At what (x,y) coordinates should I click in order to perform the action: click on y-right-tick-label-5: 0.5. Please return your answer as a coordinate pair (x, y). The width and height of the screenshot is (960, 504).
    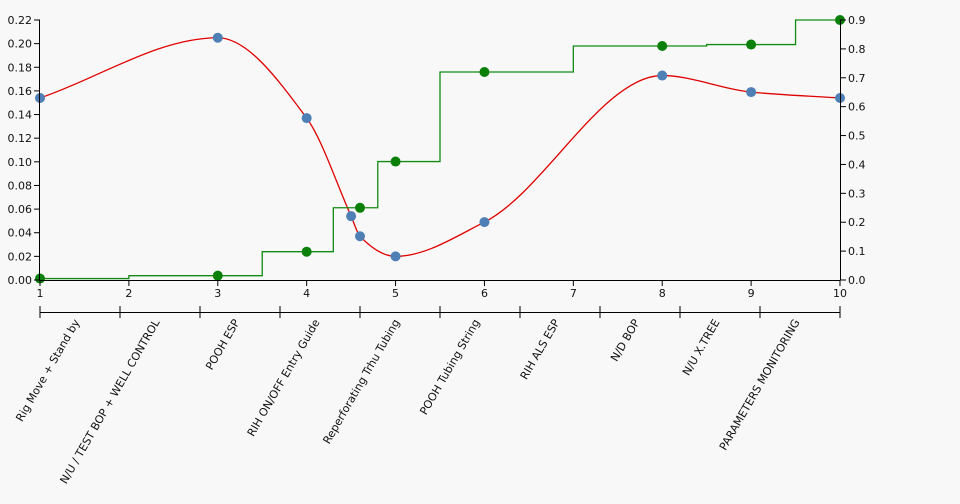
    Looking at the image, I should click on (857, 136).